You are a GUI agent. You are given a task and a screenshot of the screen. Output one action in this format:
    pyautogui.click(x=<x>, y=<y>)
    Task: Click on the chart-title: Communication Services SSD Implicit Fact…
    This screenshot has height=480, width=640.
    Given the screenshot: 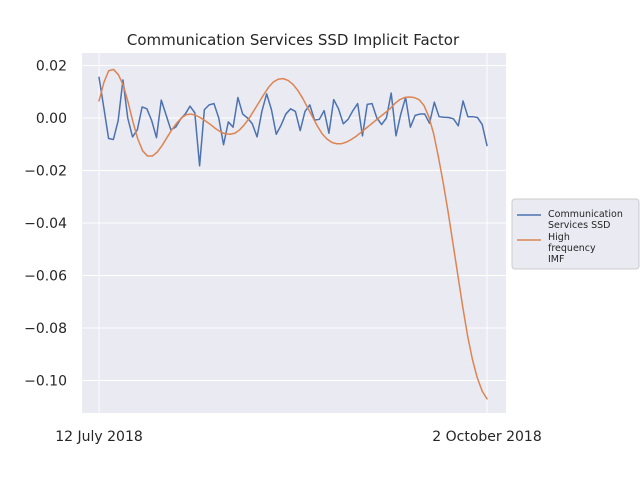 What is the action you would take?
    pyautogui.click(x=293, y=40)
    